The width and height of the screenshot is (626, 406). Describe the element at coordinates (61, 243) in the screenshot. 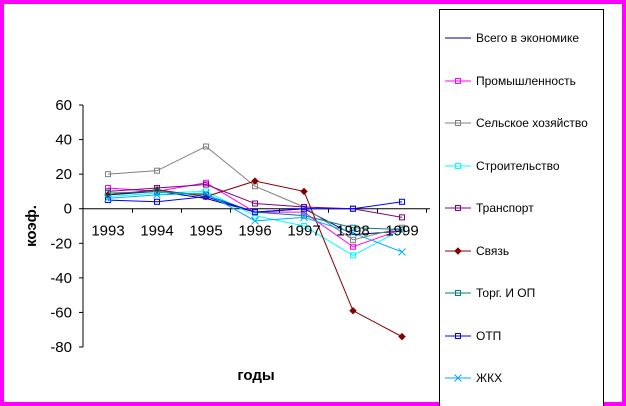

I see `y-tick-label: -20` at that location.